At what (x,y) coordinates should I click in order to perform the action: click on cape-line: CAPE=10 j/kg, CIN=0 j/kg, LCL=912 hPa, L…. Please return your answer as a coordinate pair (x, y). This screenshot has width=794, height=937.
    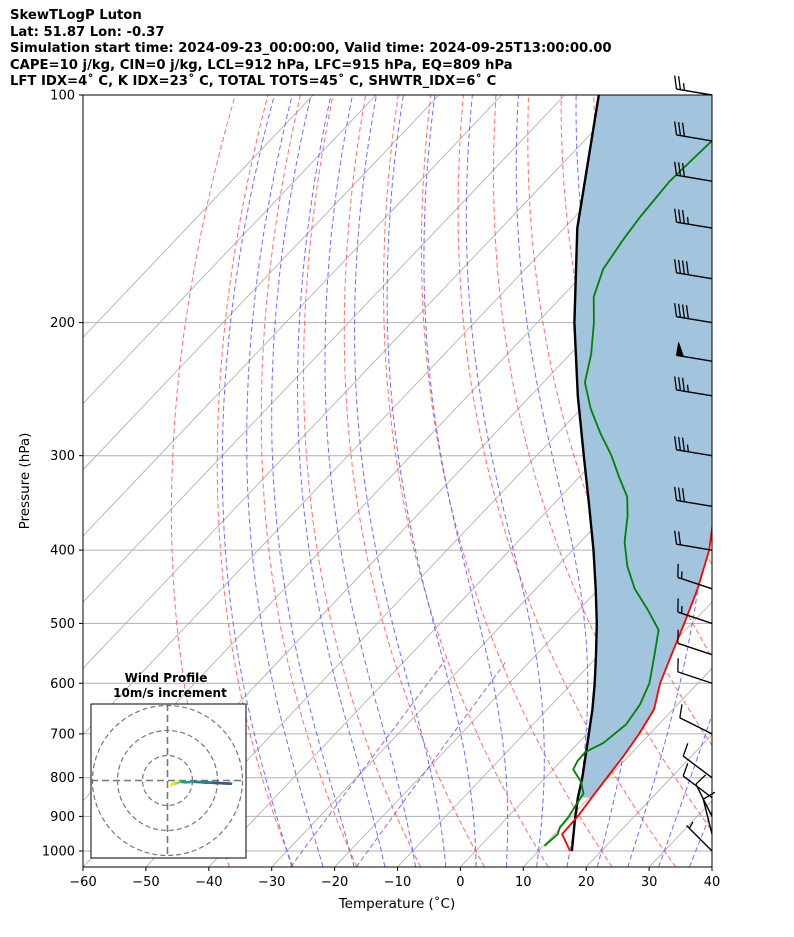
    Looking at the image, I should click on (261, 65).